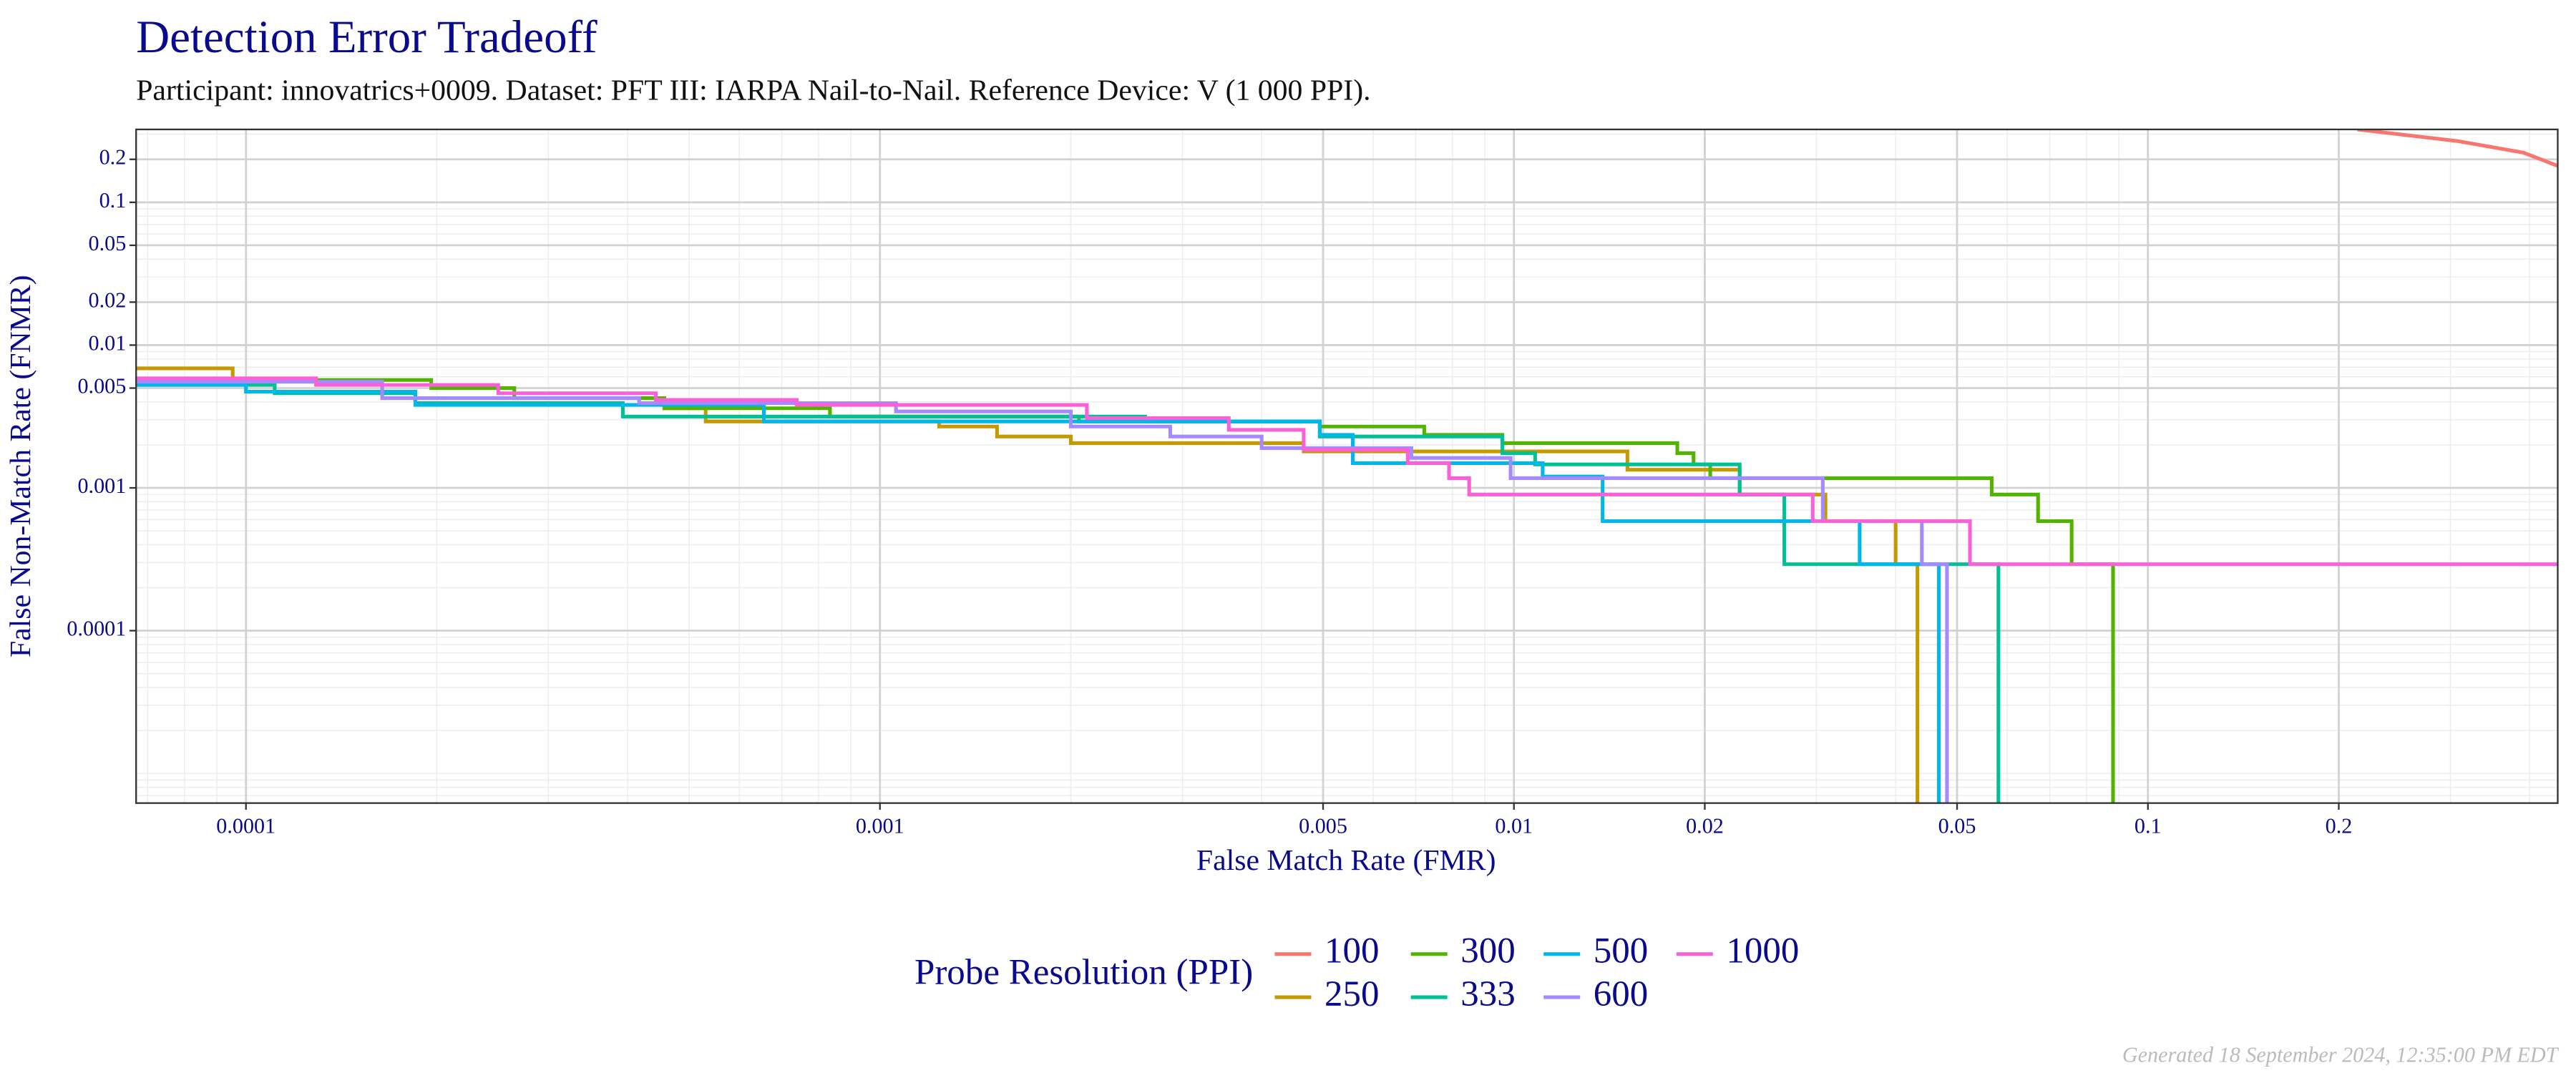 This screenshot has width=2576, height=1073. I want to click on x-tick-label: 0.05, so click(1957, 825).